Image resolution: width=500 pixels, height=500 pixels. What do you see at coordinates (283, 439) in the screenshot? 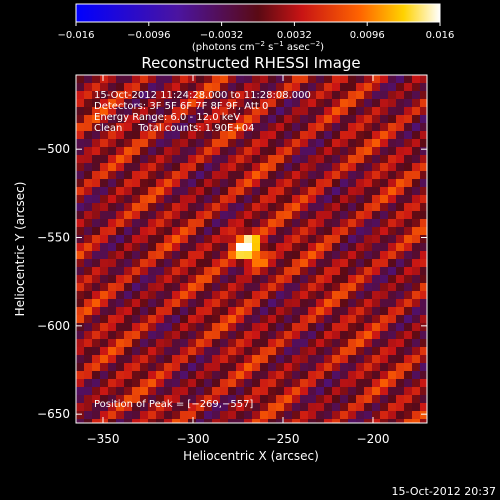
I see `x-tick-label: −250` at bounding box center [283, 439].